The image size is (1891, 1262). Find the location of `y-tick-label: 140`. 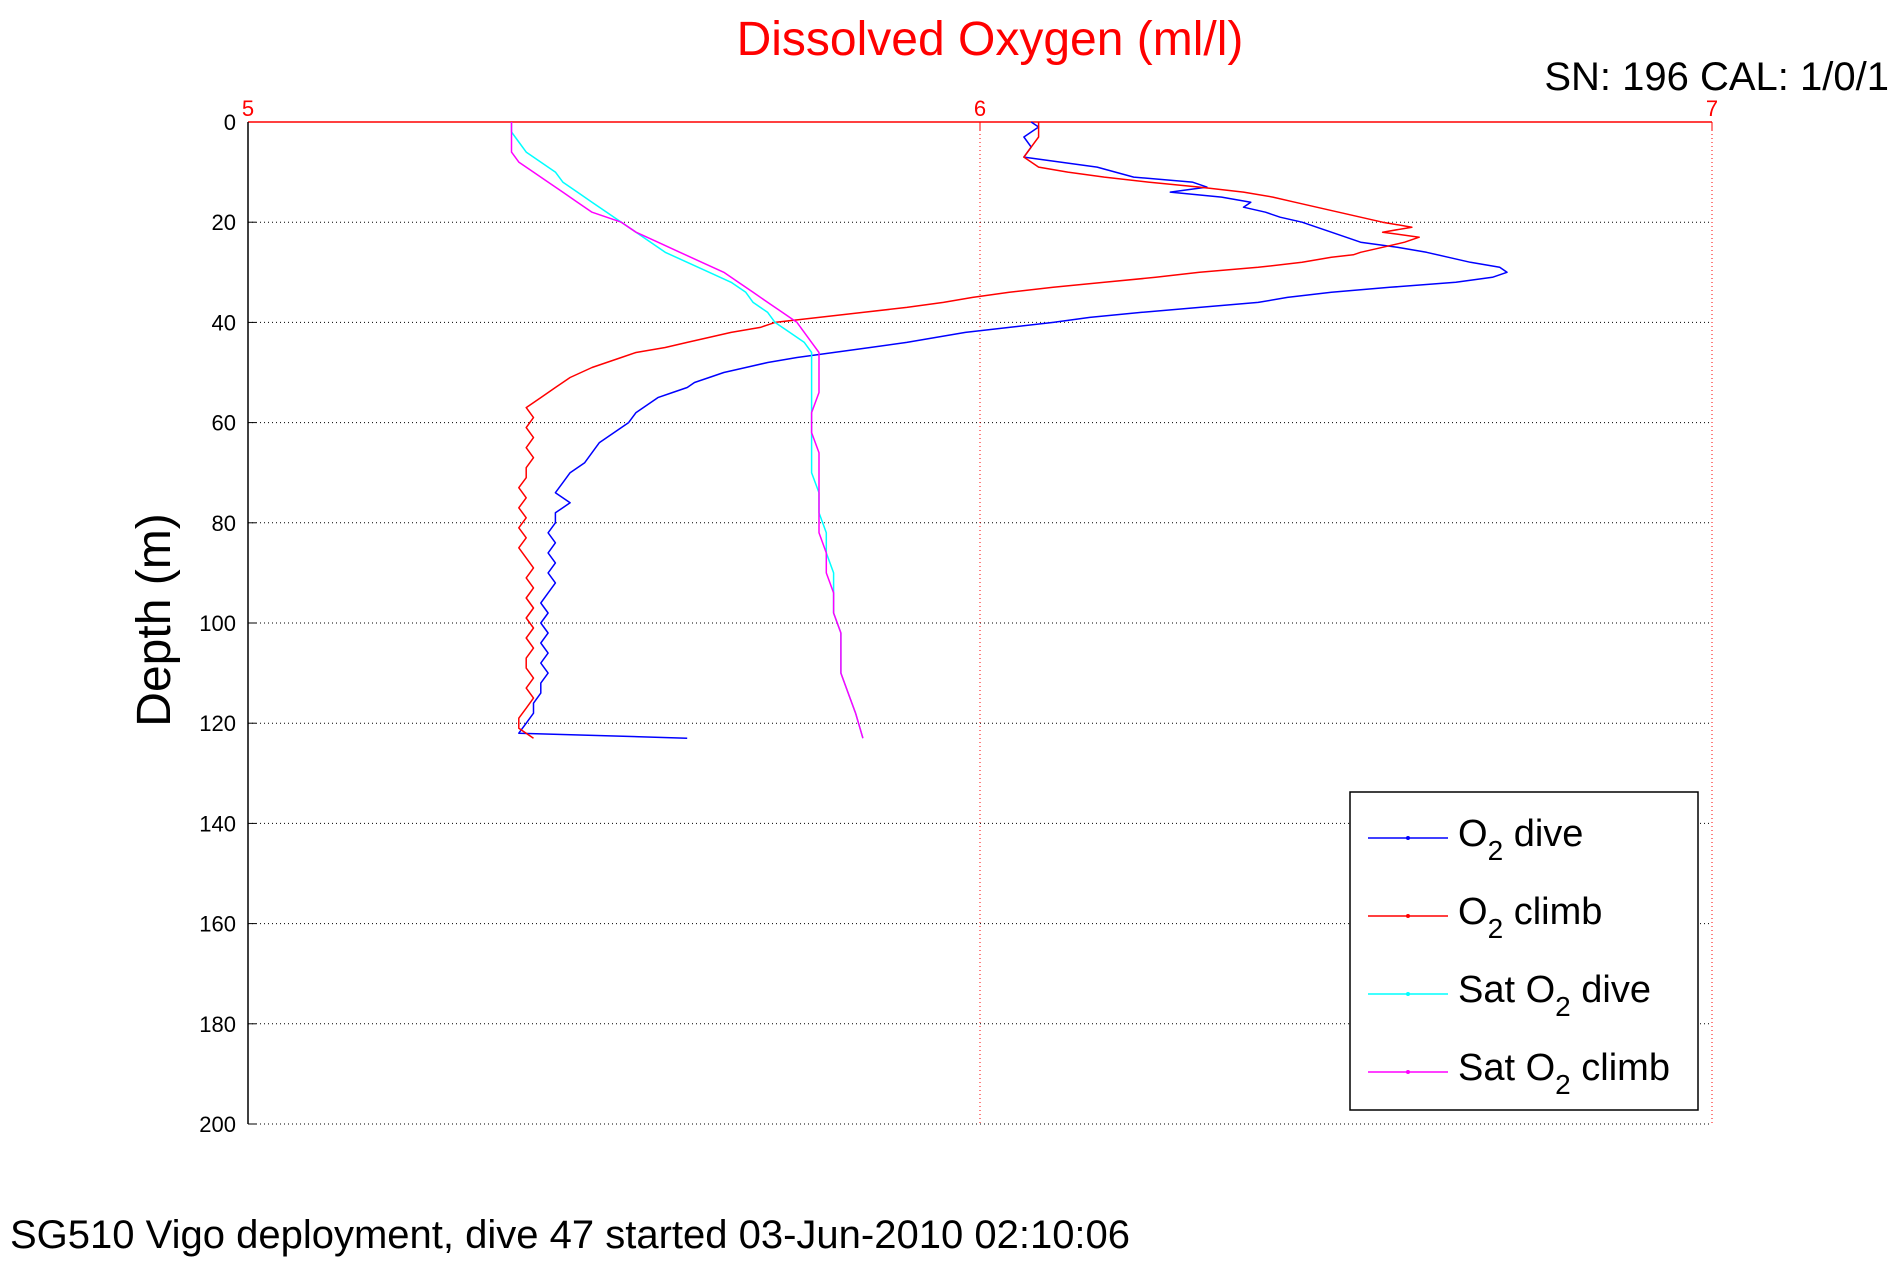

y-tick-label: 140 is located at coordinates (217, 823).